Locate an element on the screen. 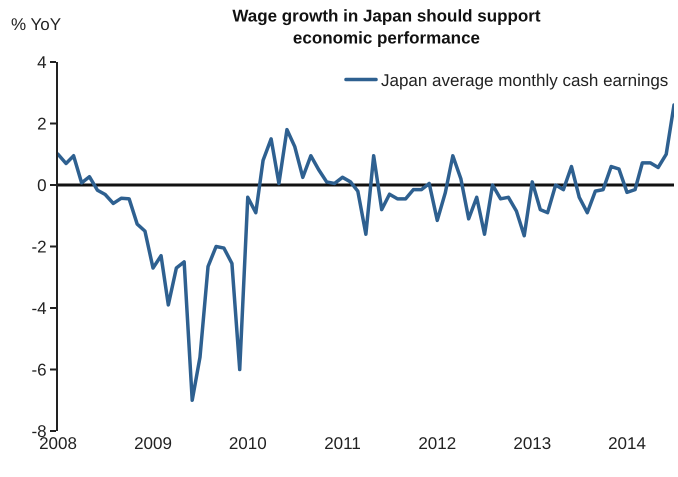 The height and width of the screenshot is (477, 678). x-tick-label: 2014 is located at coordinates (627, 443).